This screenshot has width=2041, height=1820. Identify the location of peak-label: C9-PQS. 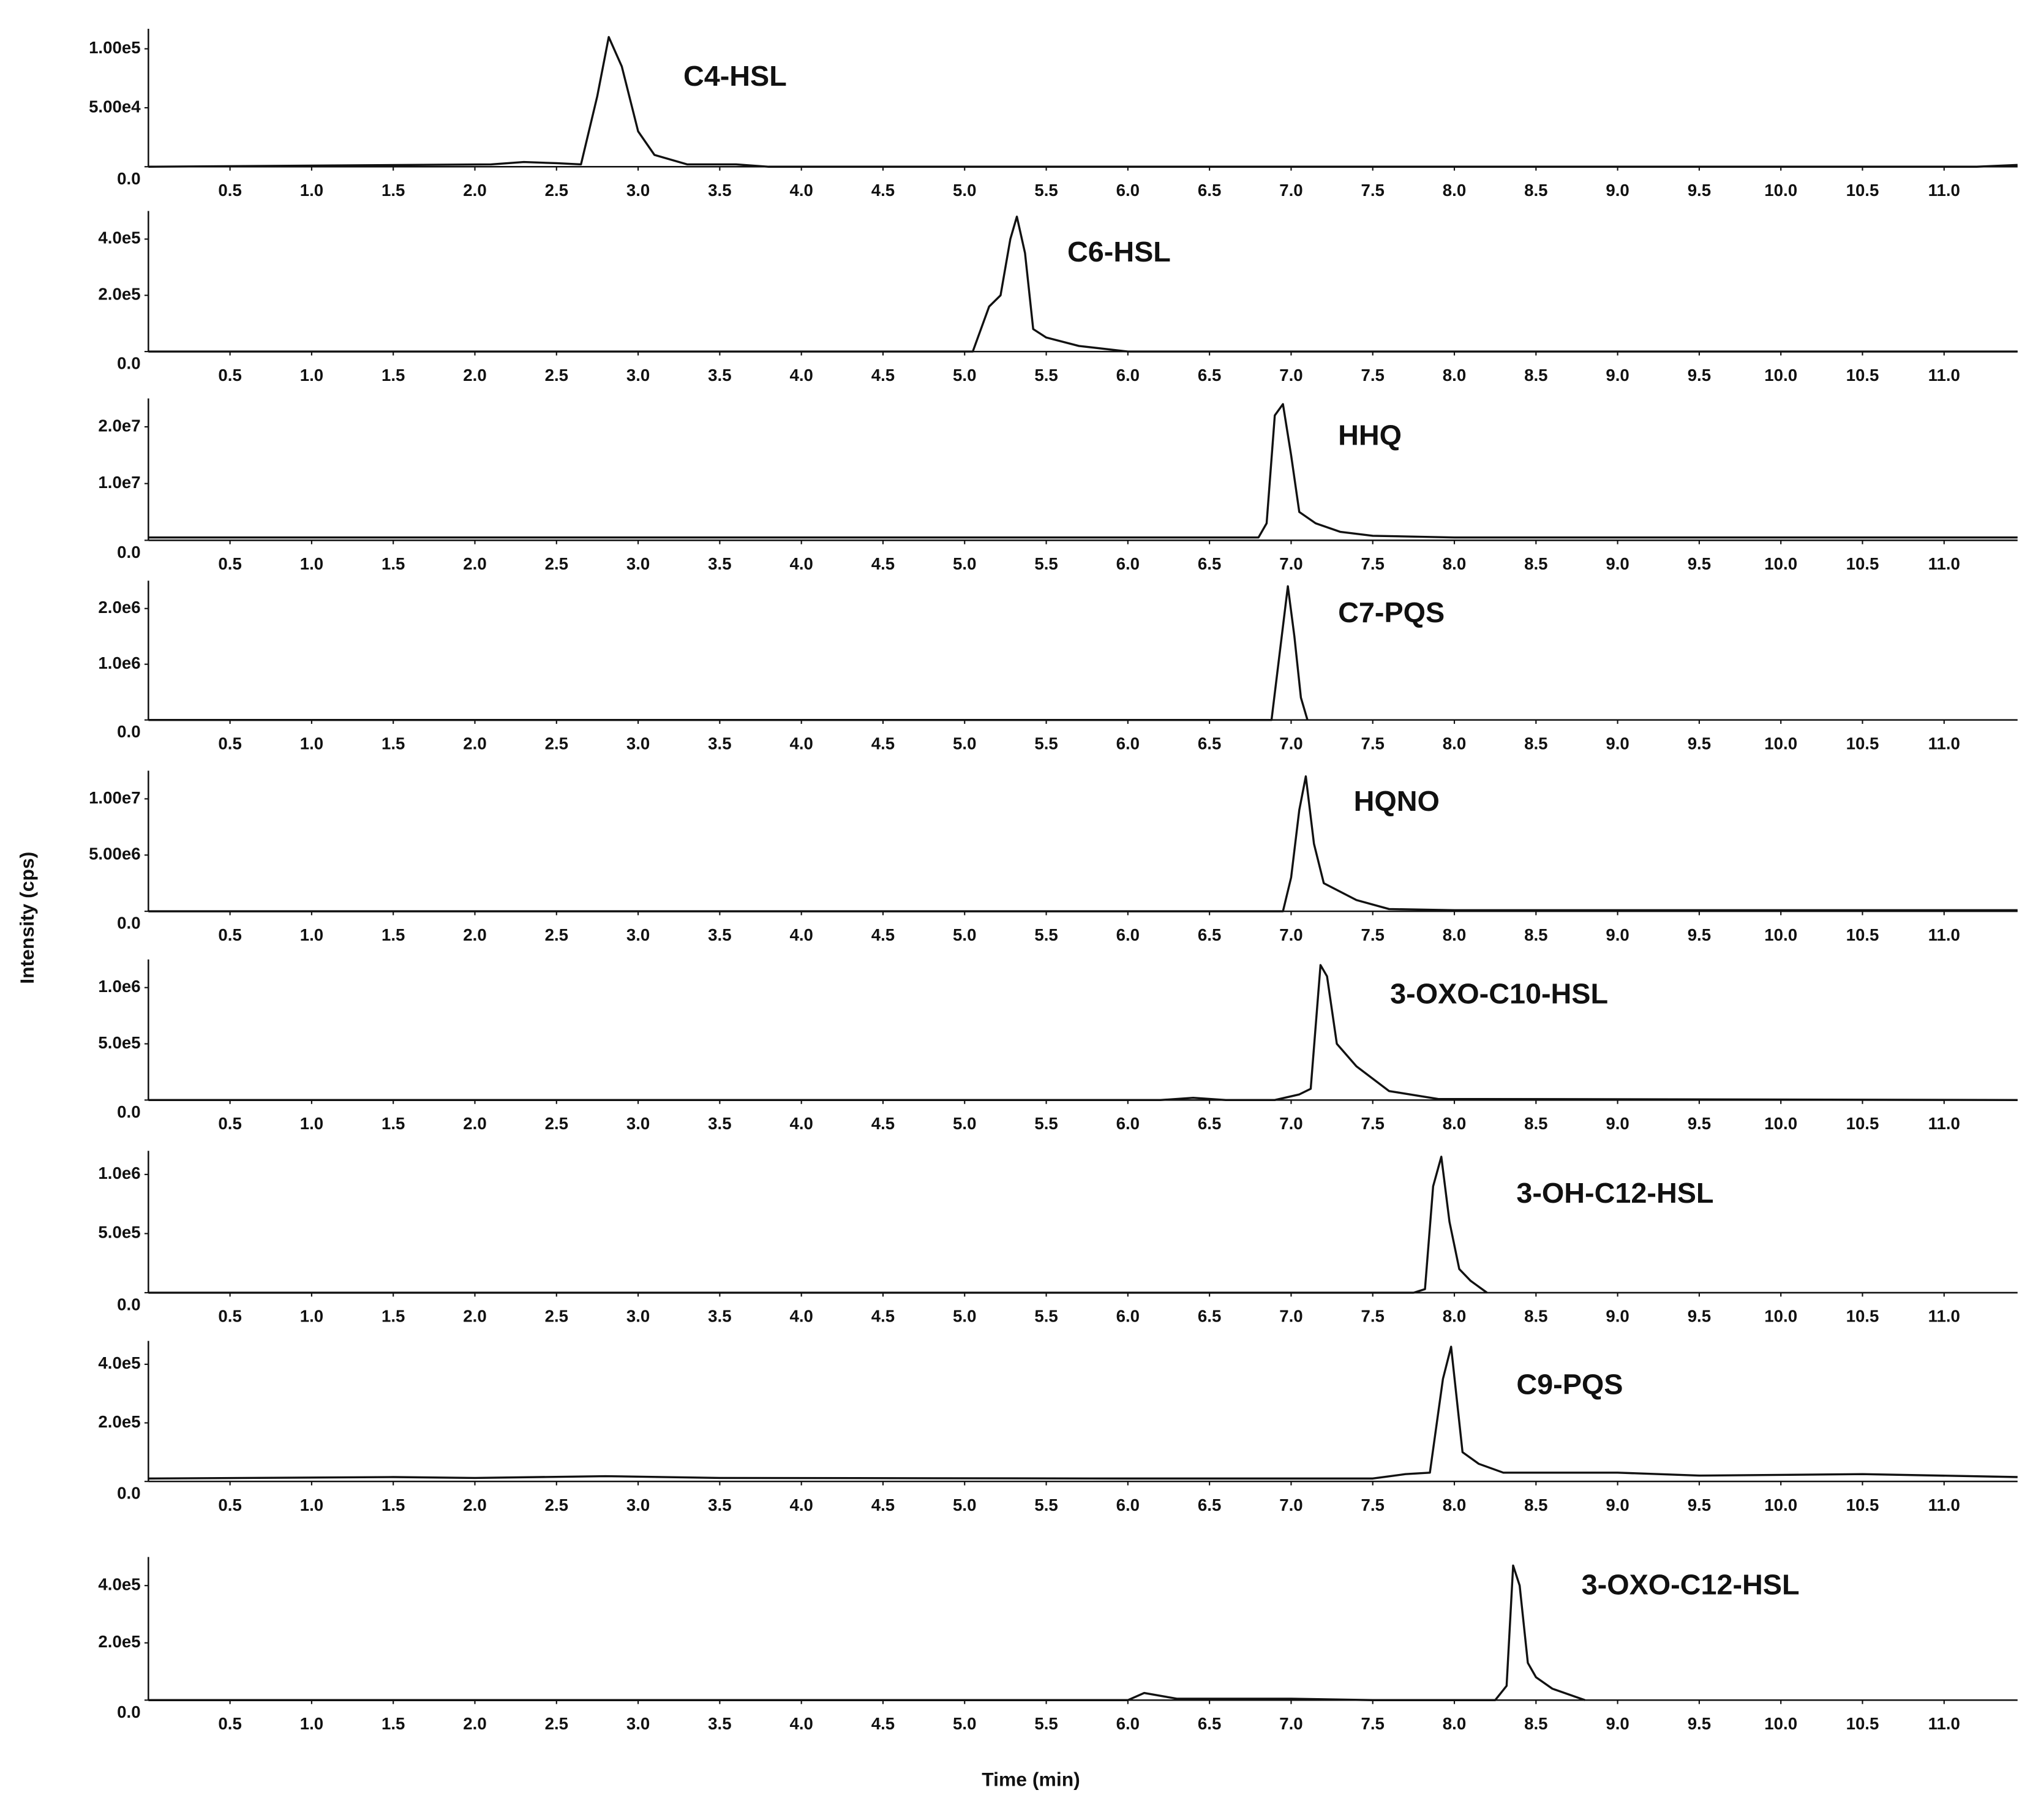
(1569, 1384).